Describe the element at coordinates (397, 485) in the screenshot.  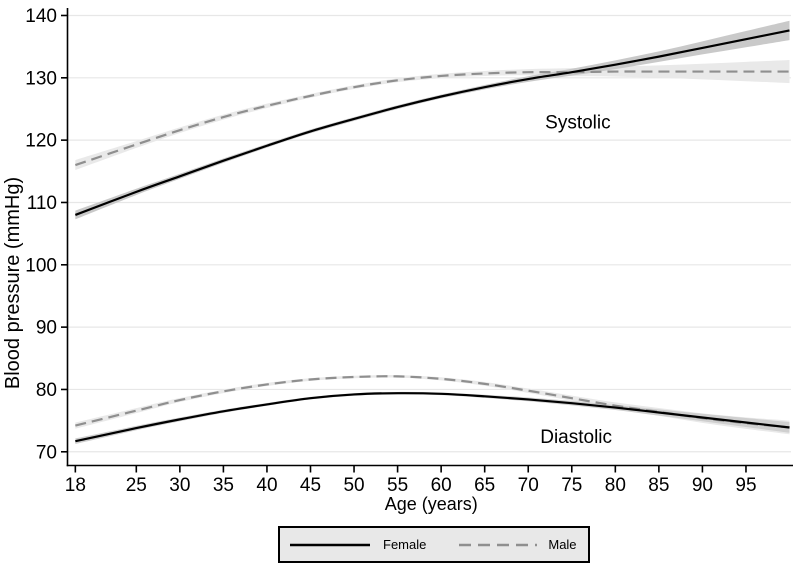
I see `x-tick-label-55: 55` at that location.